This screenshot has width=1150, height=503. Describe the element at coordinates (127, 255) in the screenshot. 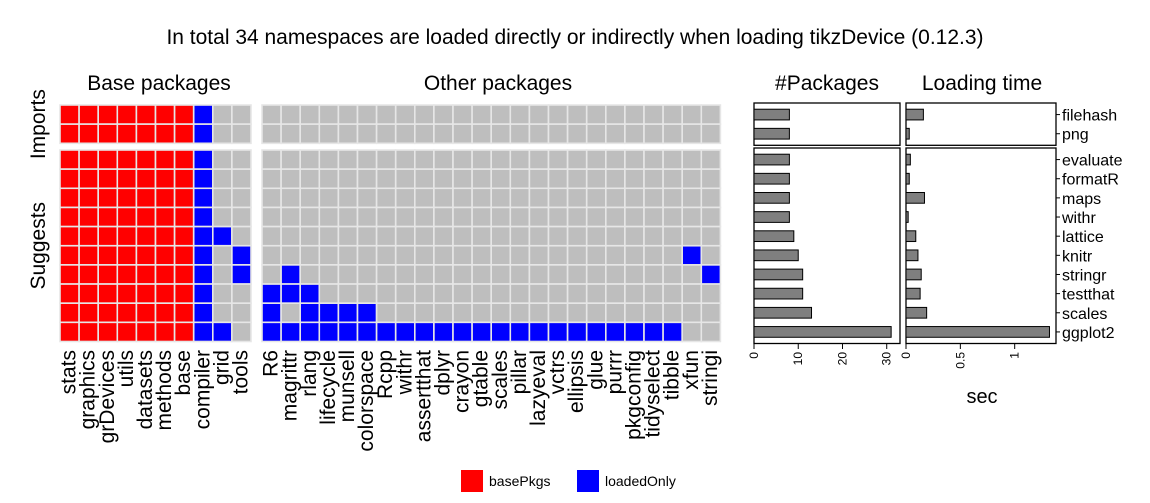

I see `base-cell-knitr-utils` at that location.